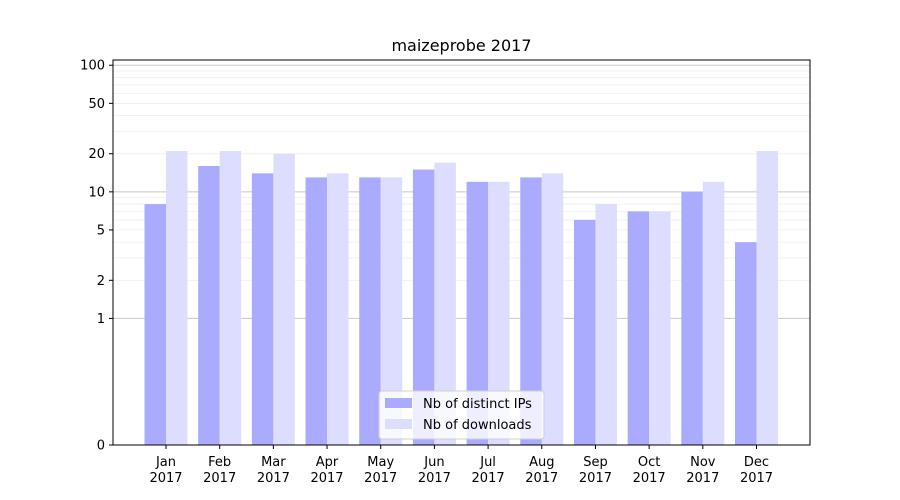 The width and height of the screenshot is (900, 500). What do you see at coordinates (273, 470) in the screenshot?
I see `x-tick-label-mar: Mar 2017` at bounding box center [273, 470].